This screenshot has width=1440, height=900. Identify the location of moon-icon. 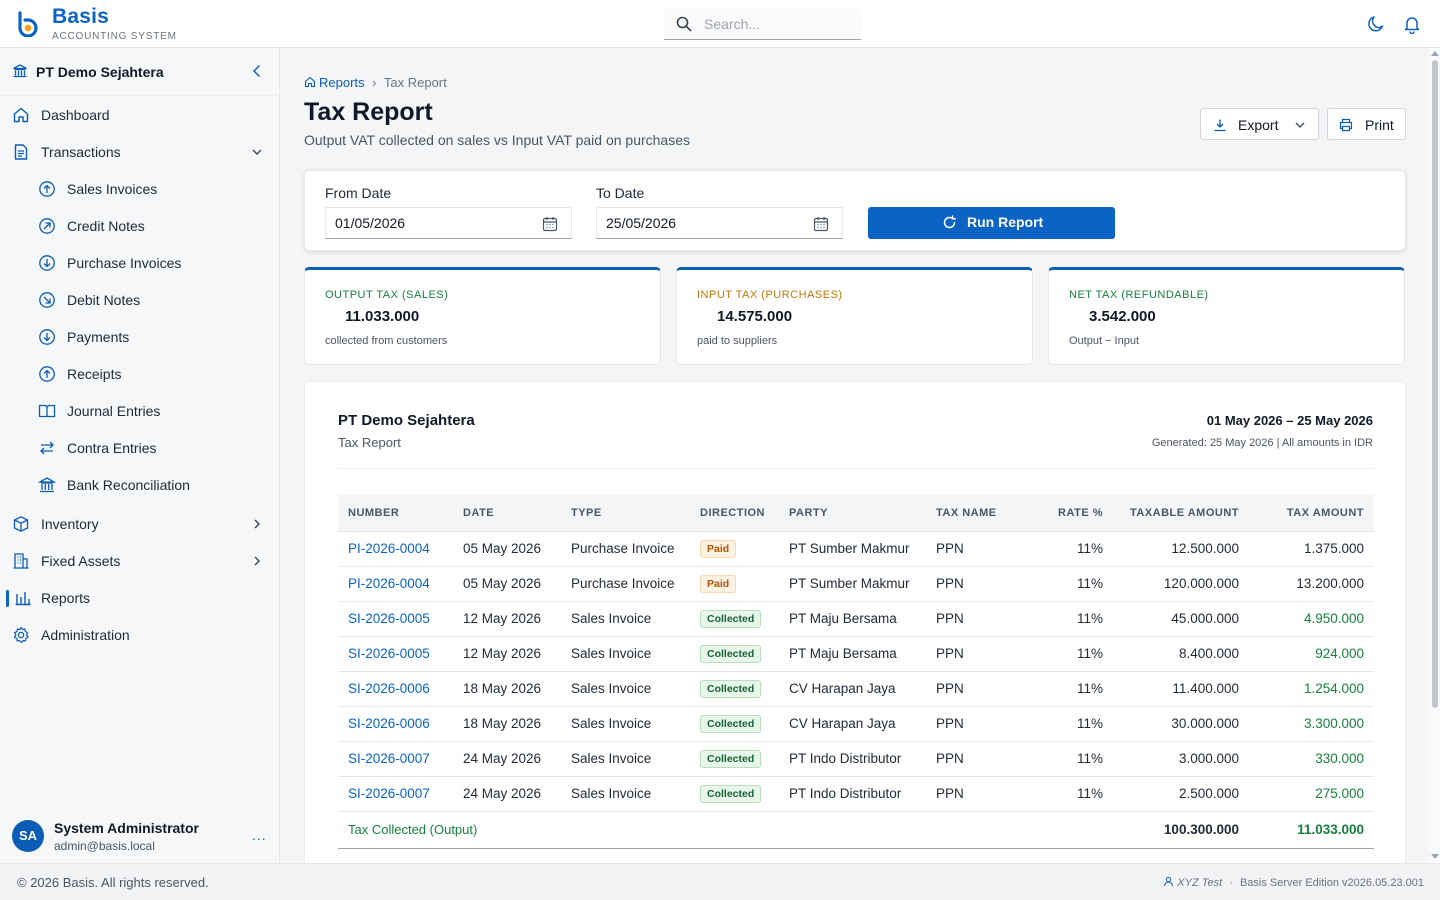
(1376, 24).